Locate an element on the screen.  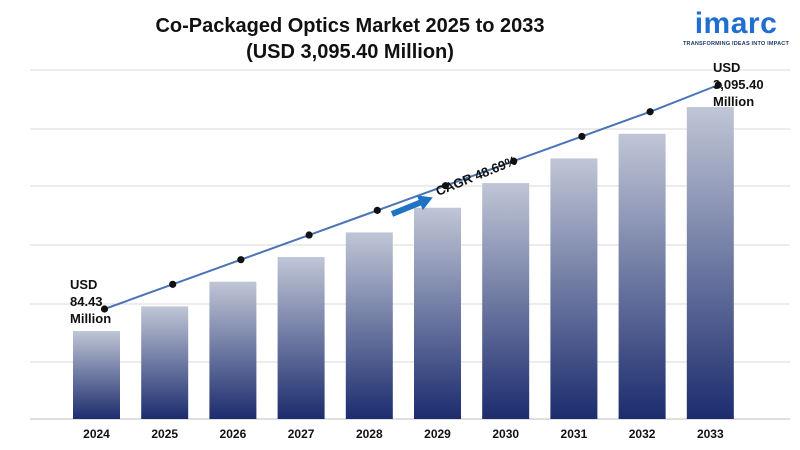
x-tick-2026: 2026 is located at coordinates (233, 434).